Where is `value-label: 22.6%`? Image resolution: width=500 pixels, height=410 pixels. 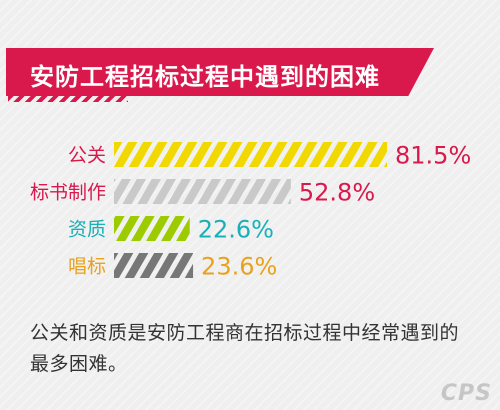
value-label: 22.6% is located at coordinates (236, 230).